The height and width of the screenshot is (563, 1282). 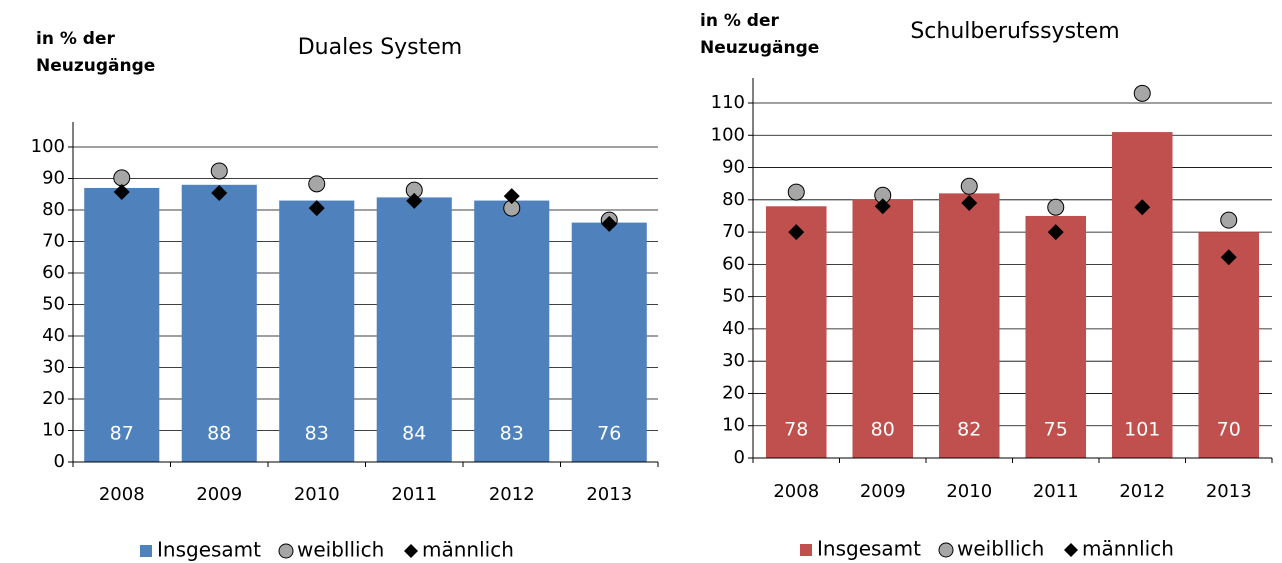 What do you see at coordinates (414, 434) in the screenshot?
I see `data-label: 84` at bounding box center [414, 434].